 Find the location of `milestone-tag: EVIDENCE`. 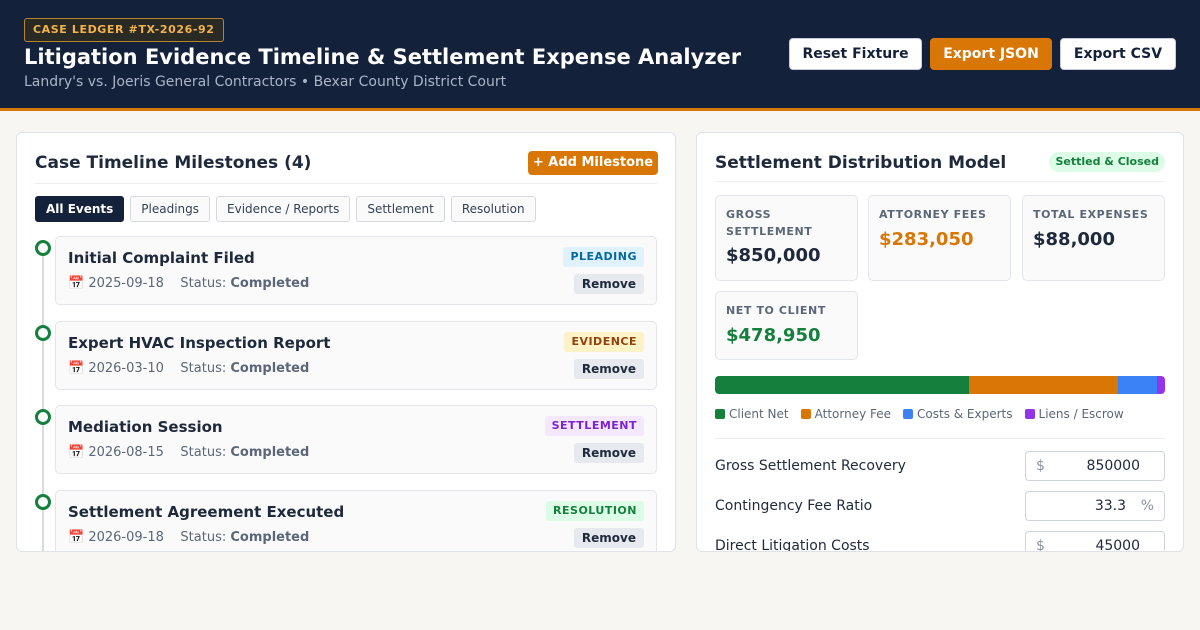

milestone-tag: EVIDENCE is located at coordinates (604, 342).